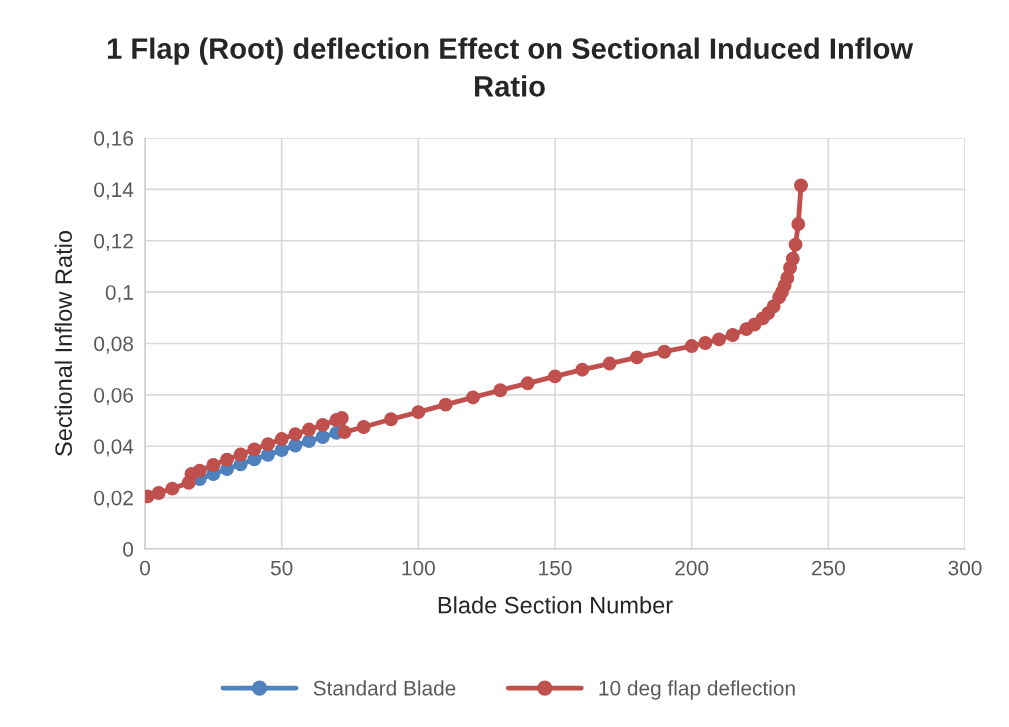 This screenshot has height=727, width=1009. I want to click on y-tick-label: 0,08, so click(113, 345).